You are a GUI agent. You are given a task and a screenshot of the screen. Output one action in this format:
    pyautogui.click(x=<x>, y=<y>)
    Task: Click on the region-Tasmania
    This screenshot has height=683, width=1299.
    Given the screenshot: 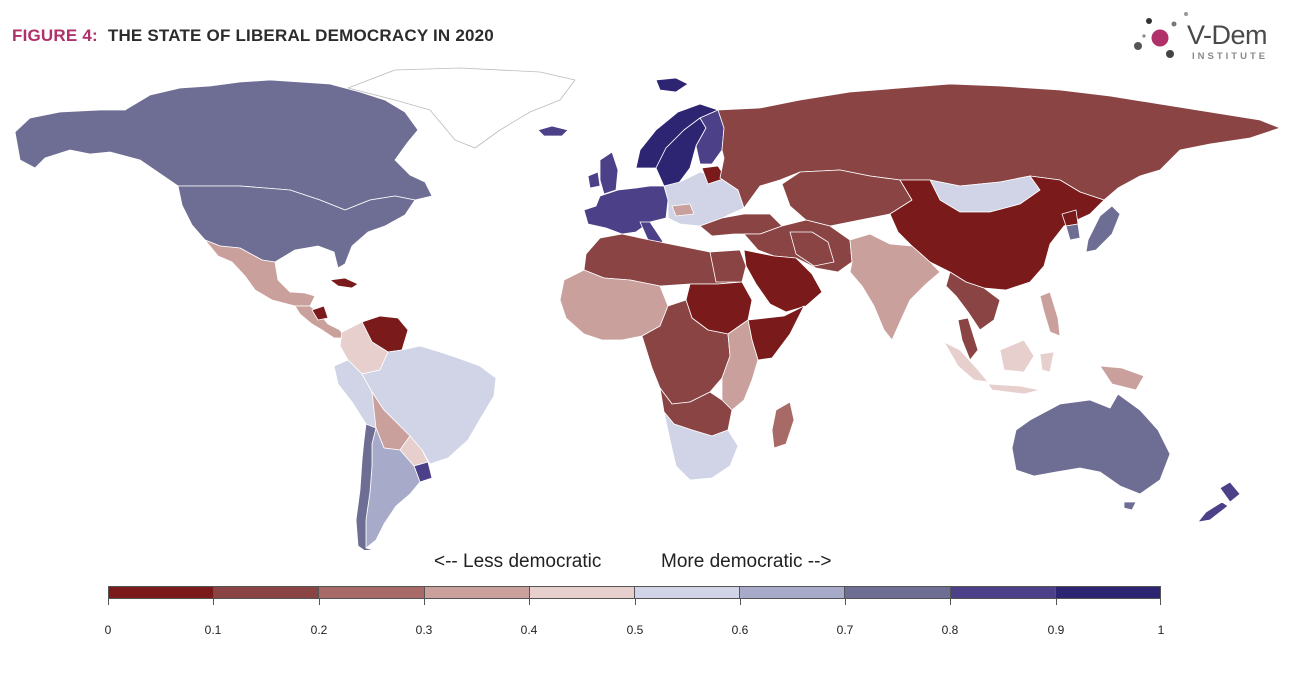 What is the action you would take?
    pyautogui.click(x=1130, y=506)
    